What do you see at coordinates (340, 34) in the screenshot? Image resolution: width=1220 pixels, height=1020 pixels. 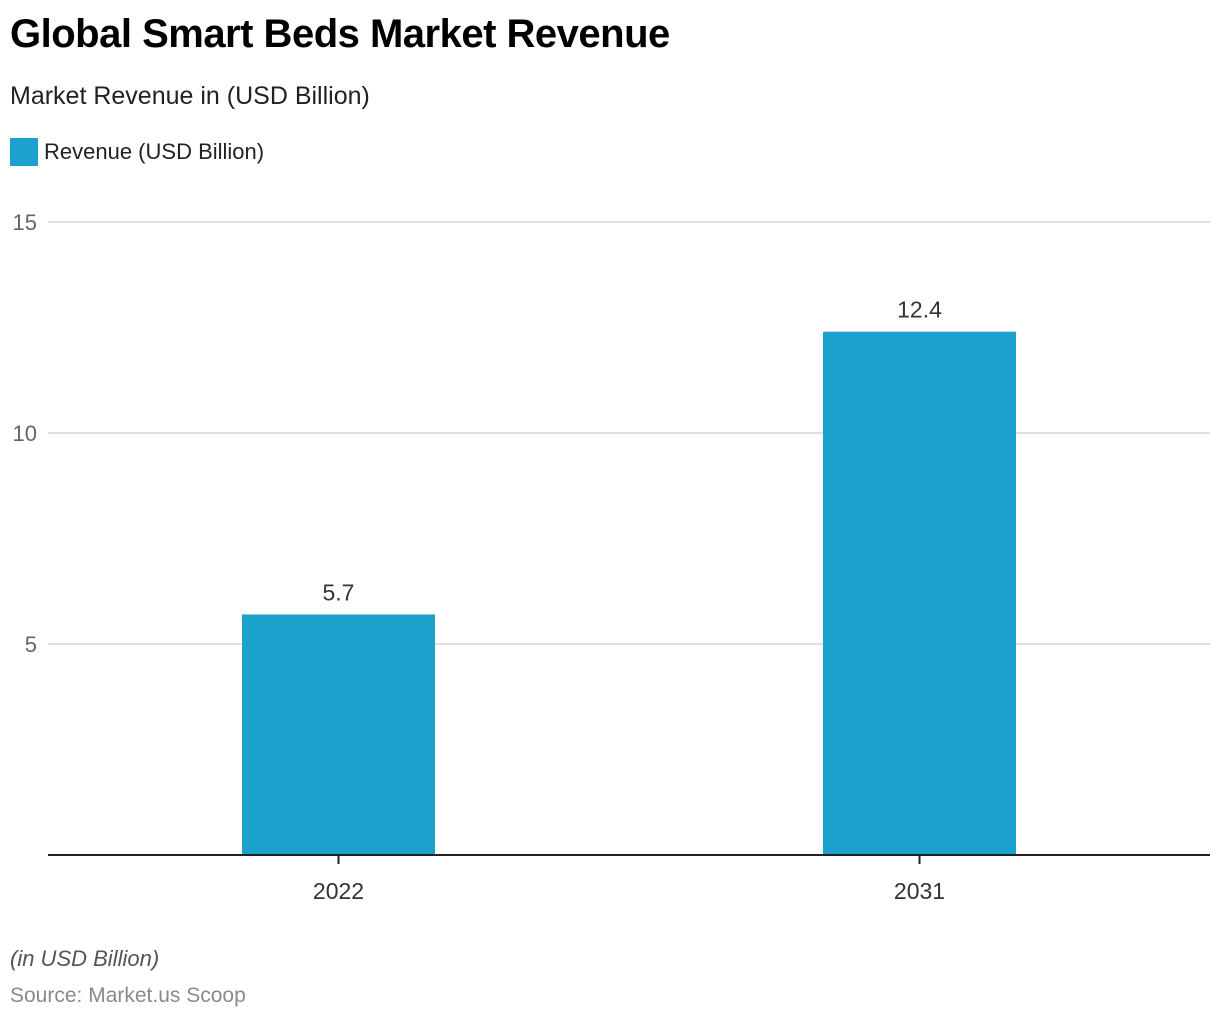 I see `chart-title: Global Smart Beds Market Revenue` at bounding box center [340, 34].